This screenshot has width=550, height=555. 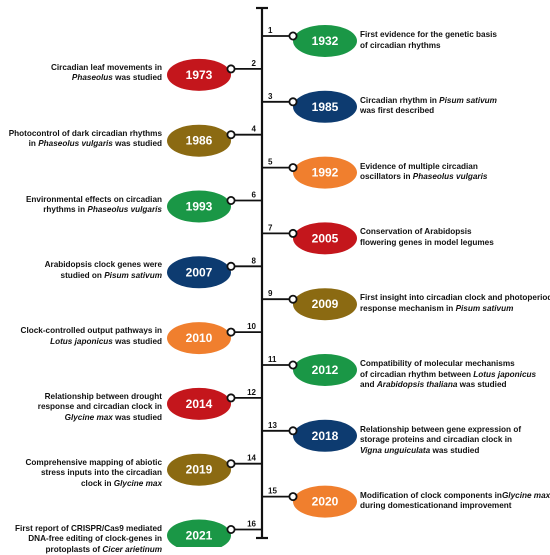 I want to click on year-label: 2007, so click(x=199, y=272).